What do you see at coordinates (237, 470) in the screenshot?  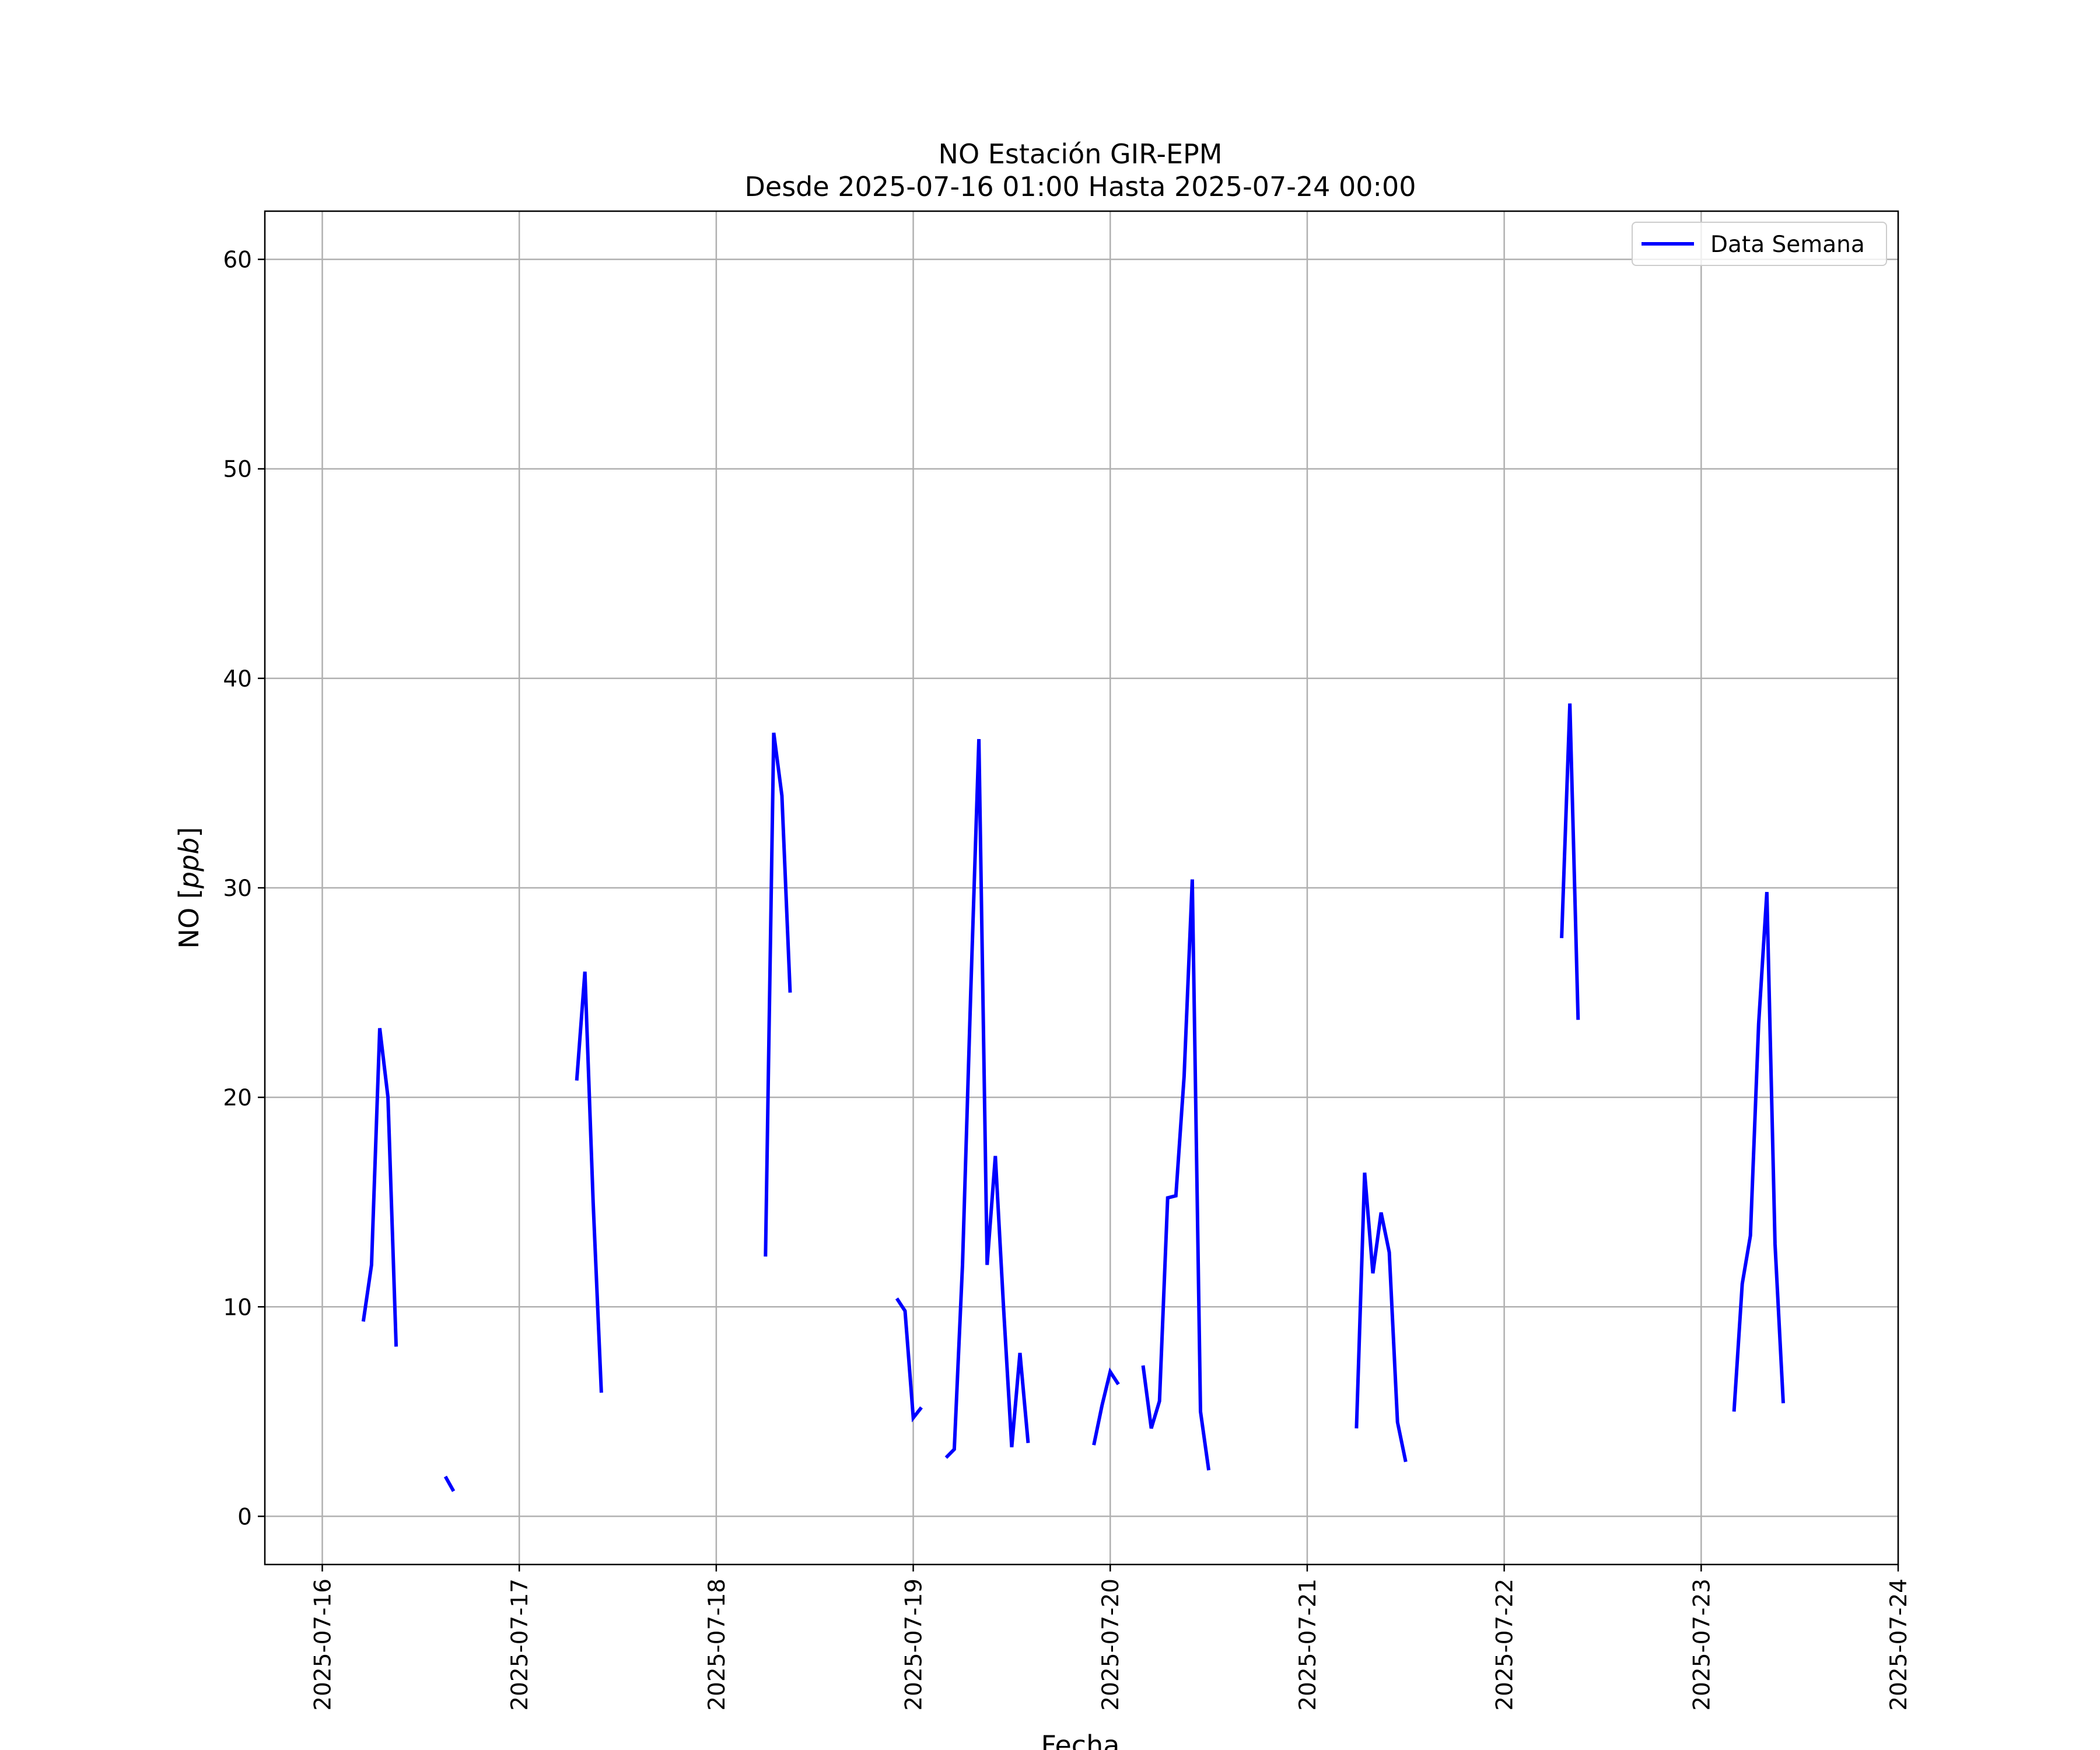 I see `y-tick-label: 50` at bounding box center [237, 470].